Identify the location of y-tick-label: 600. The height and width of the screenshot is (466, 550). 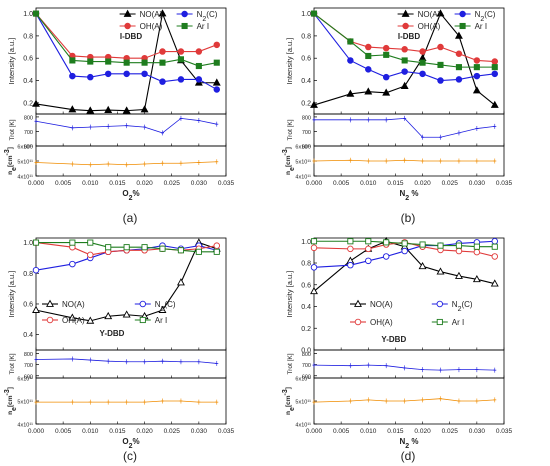
(306, 148).